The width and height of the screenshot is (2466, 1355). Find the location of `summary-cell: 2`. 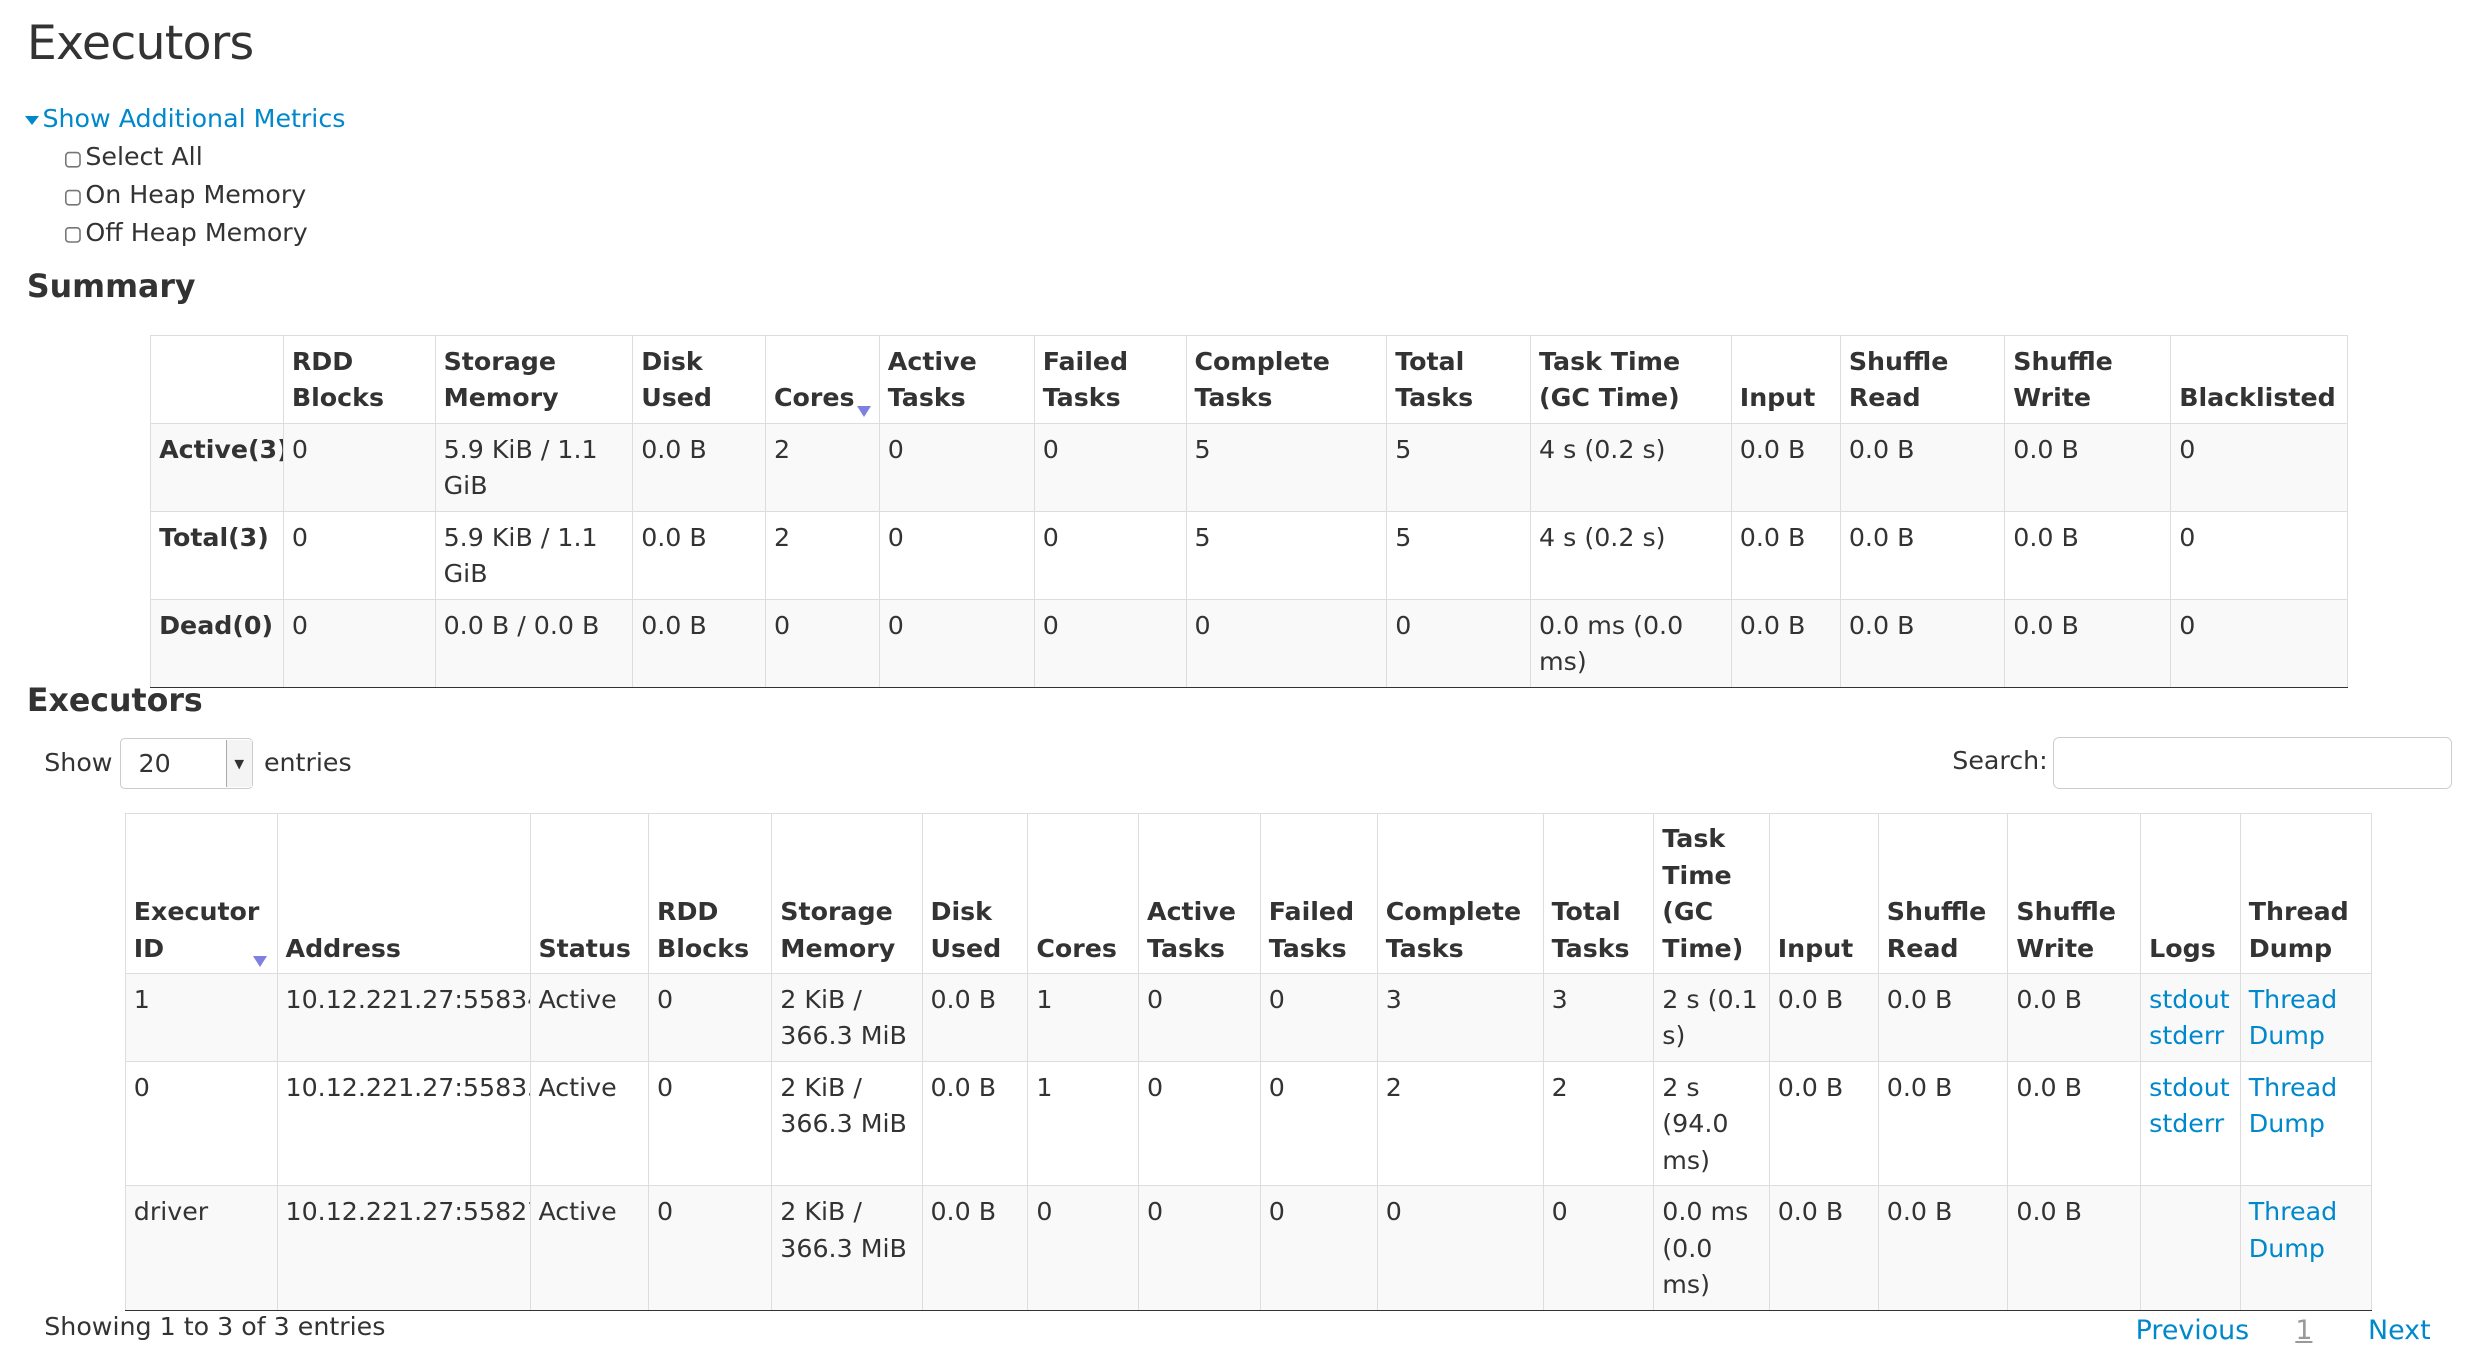

summary-cell: 2 is located at coordinates (822, 555).